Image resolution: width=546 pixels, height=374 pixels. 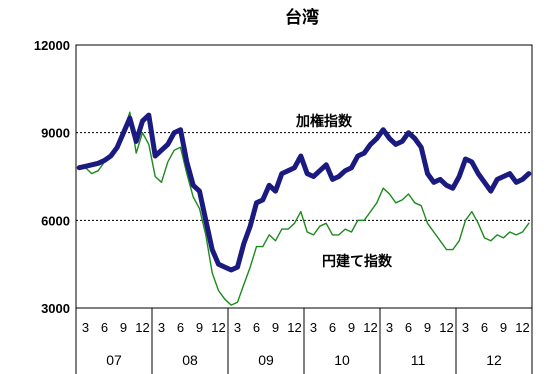 I want to click on series2-annotation: 円建て指数, so click(x=357, y=261).